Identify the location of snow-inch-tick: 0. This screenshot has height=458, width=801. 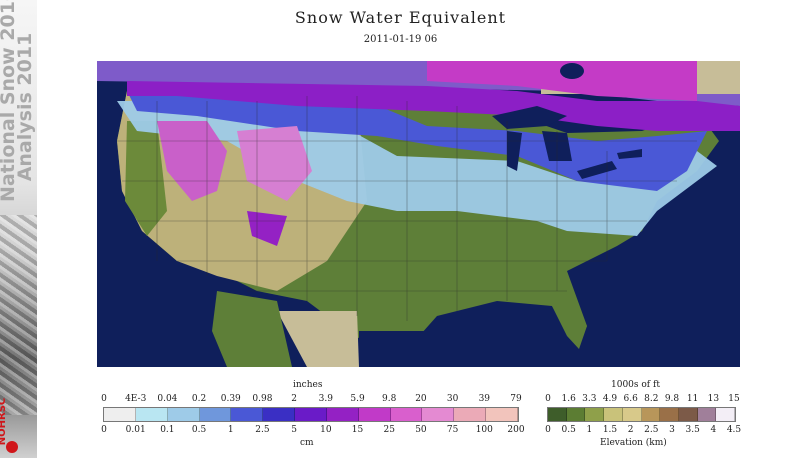
(104, 399).